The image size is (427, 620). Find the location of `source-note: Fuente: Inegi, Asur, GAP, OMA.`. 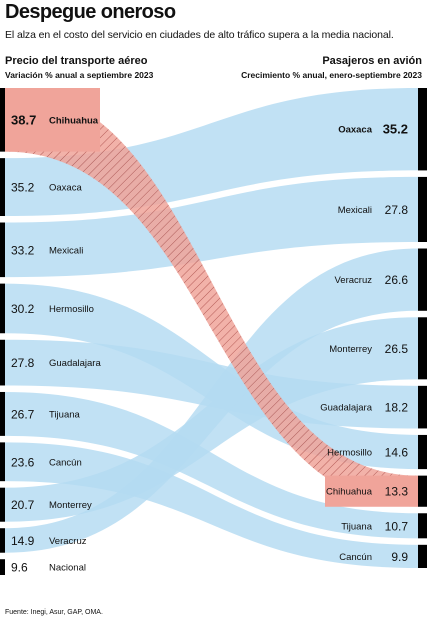

source-note: Fuente: Inegi, Asur, GAP, OMA. is located at coordinates (54, 612).